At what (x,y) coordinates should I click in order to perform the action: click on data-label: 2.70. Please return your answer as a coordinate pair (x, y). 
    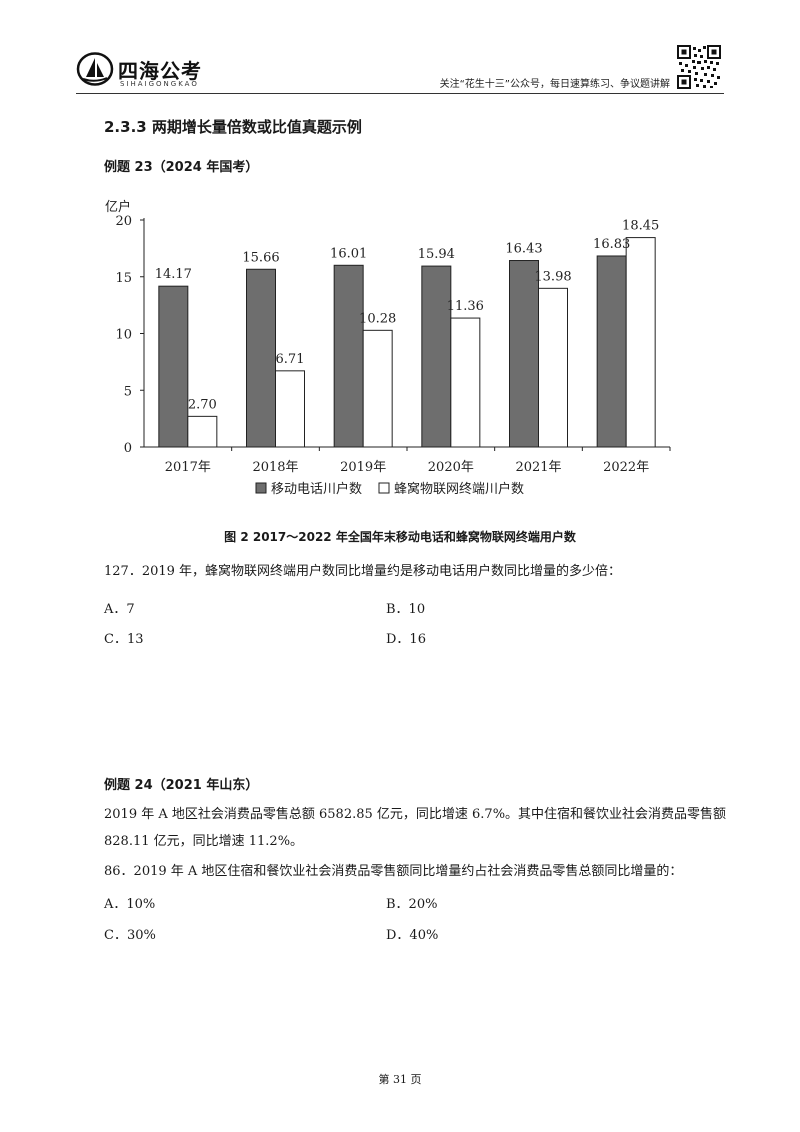
    Looking at the image, I should click on (202, 404).